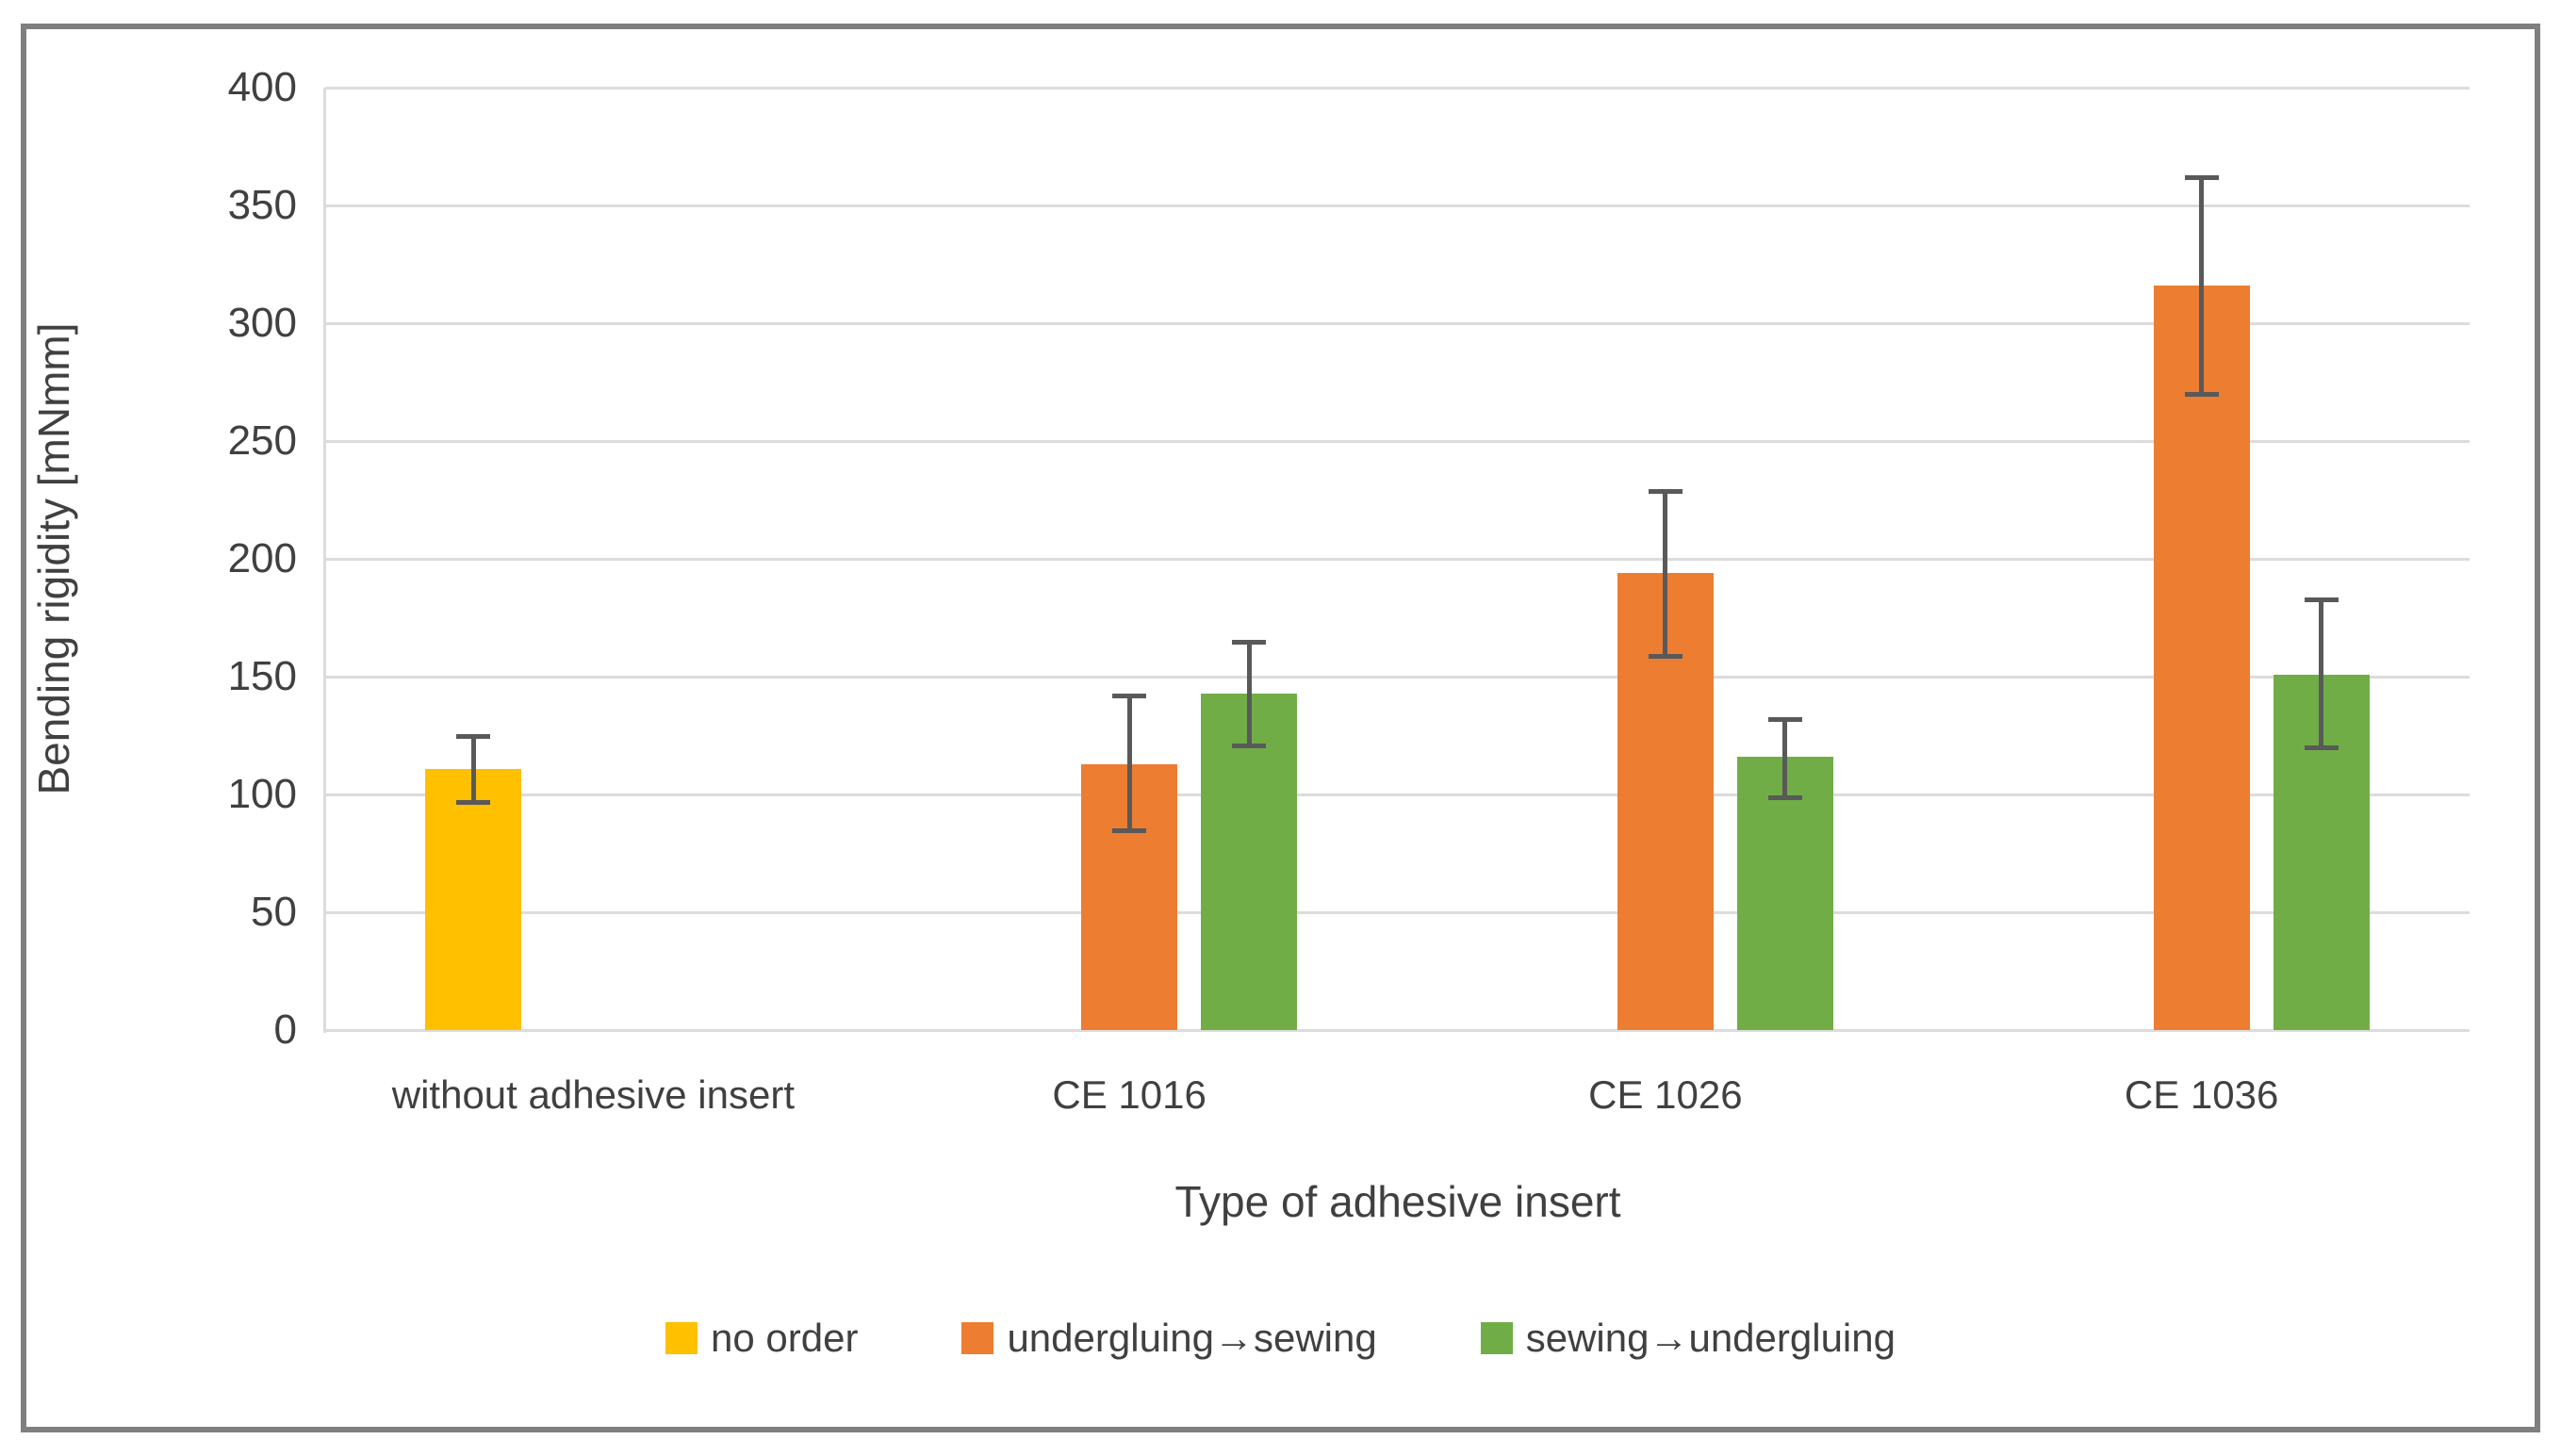 This screenshot has width=2561, height=1456. What do you see at coordinates (262, 440) in the screenshot?
I see `y-tick-label: 250` at bounding box center [262, 440].